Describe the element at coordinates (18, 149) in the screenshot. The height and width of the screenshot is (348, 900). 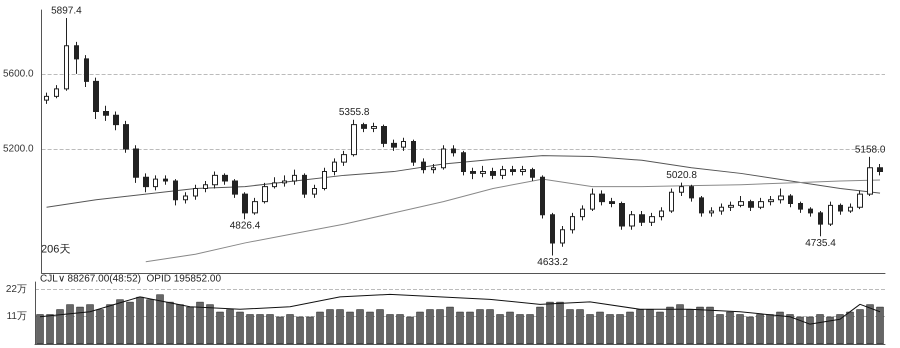
I see `y-tick-label: 5200.0` at that location.